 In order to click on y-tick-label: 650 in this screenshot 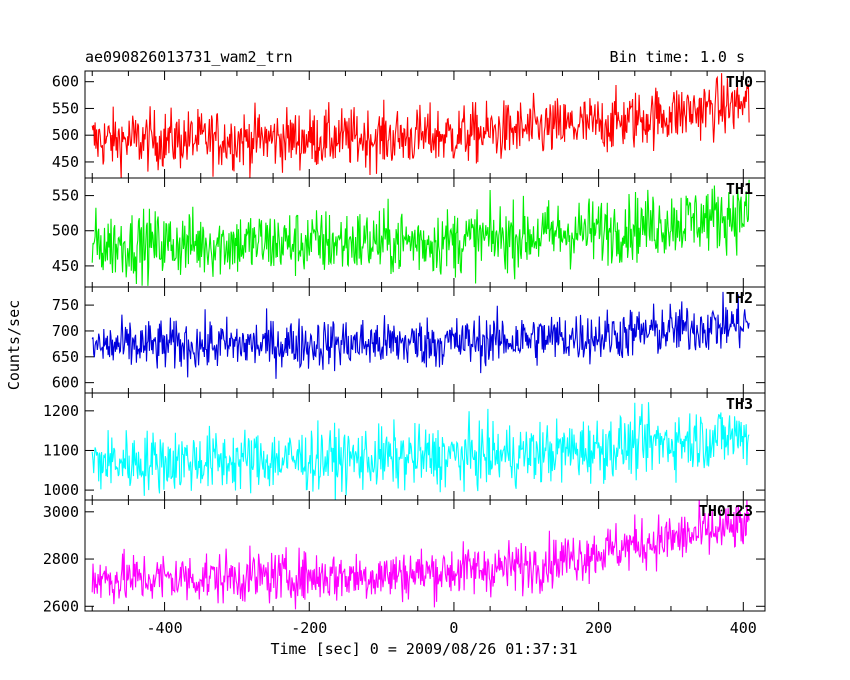, I will do `click(65, 357)`.